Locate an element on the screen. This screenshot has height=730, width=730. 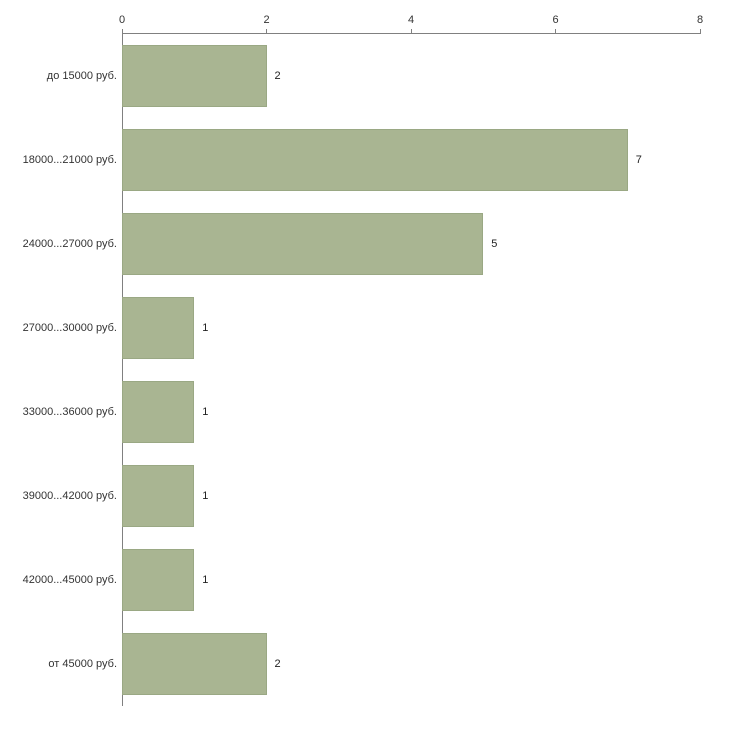
x-tick-label: 0 is located at coordinates (122, 20).